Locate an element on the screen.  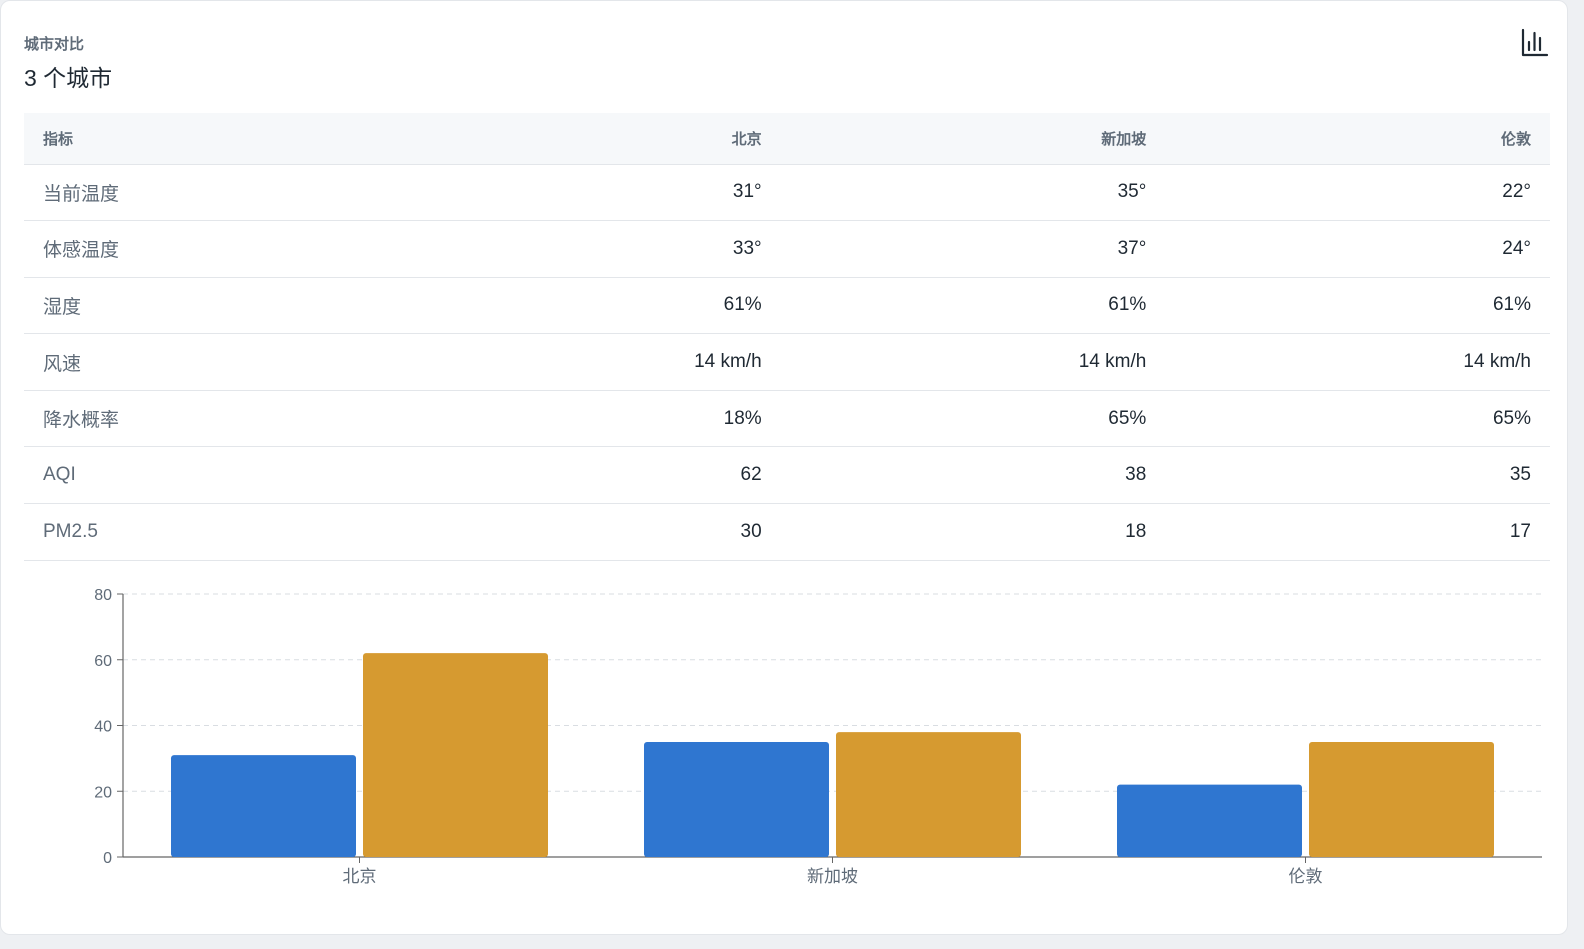
table-row: 体感温度 33° 37° 24° is located at coordinates (787, 249).